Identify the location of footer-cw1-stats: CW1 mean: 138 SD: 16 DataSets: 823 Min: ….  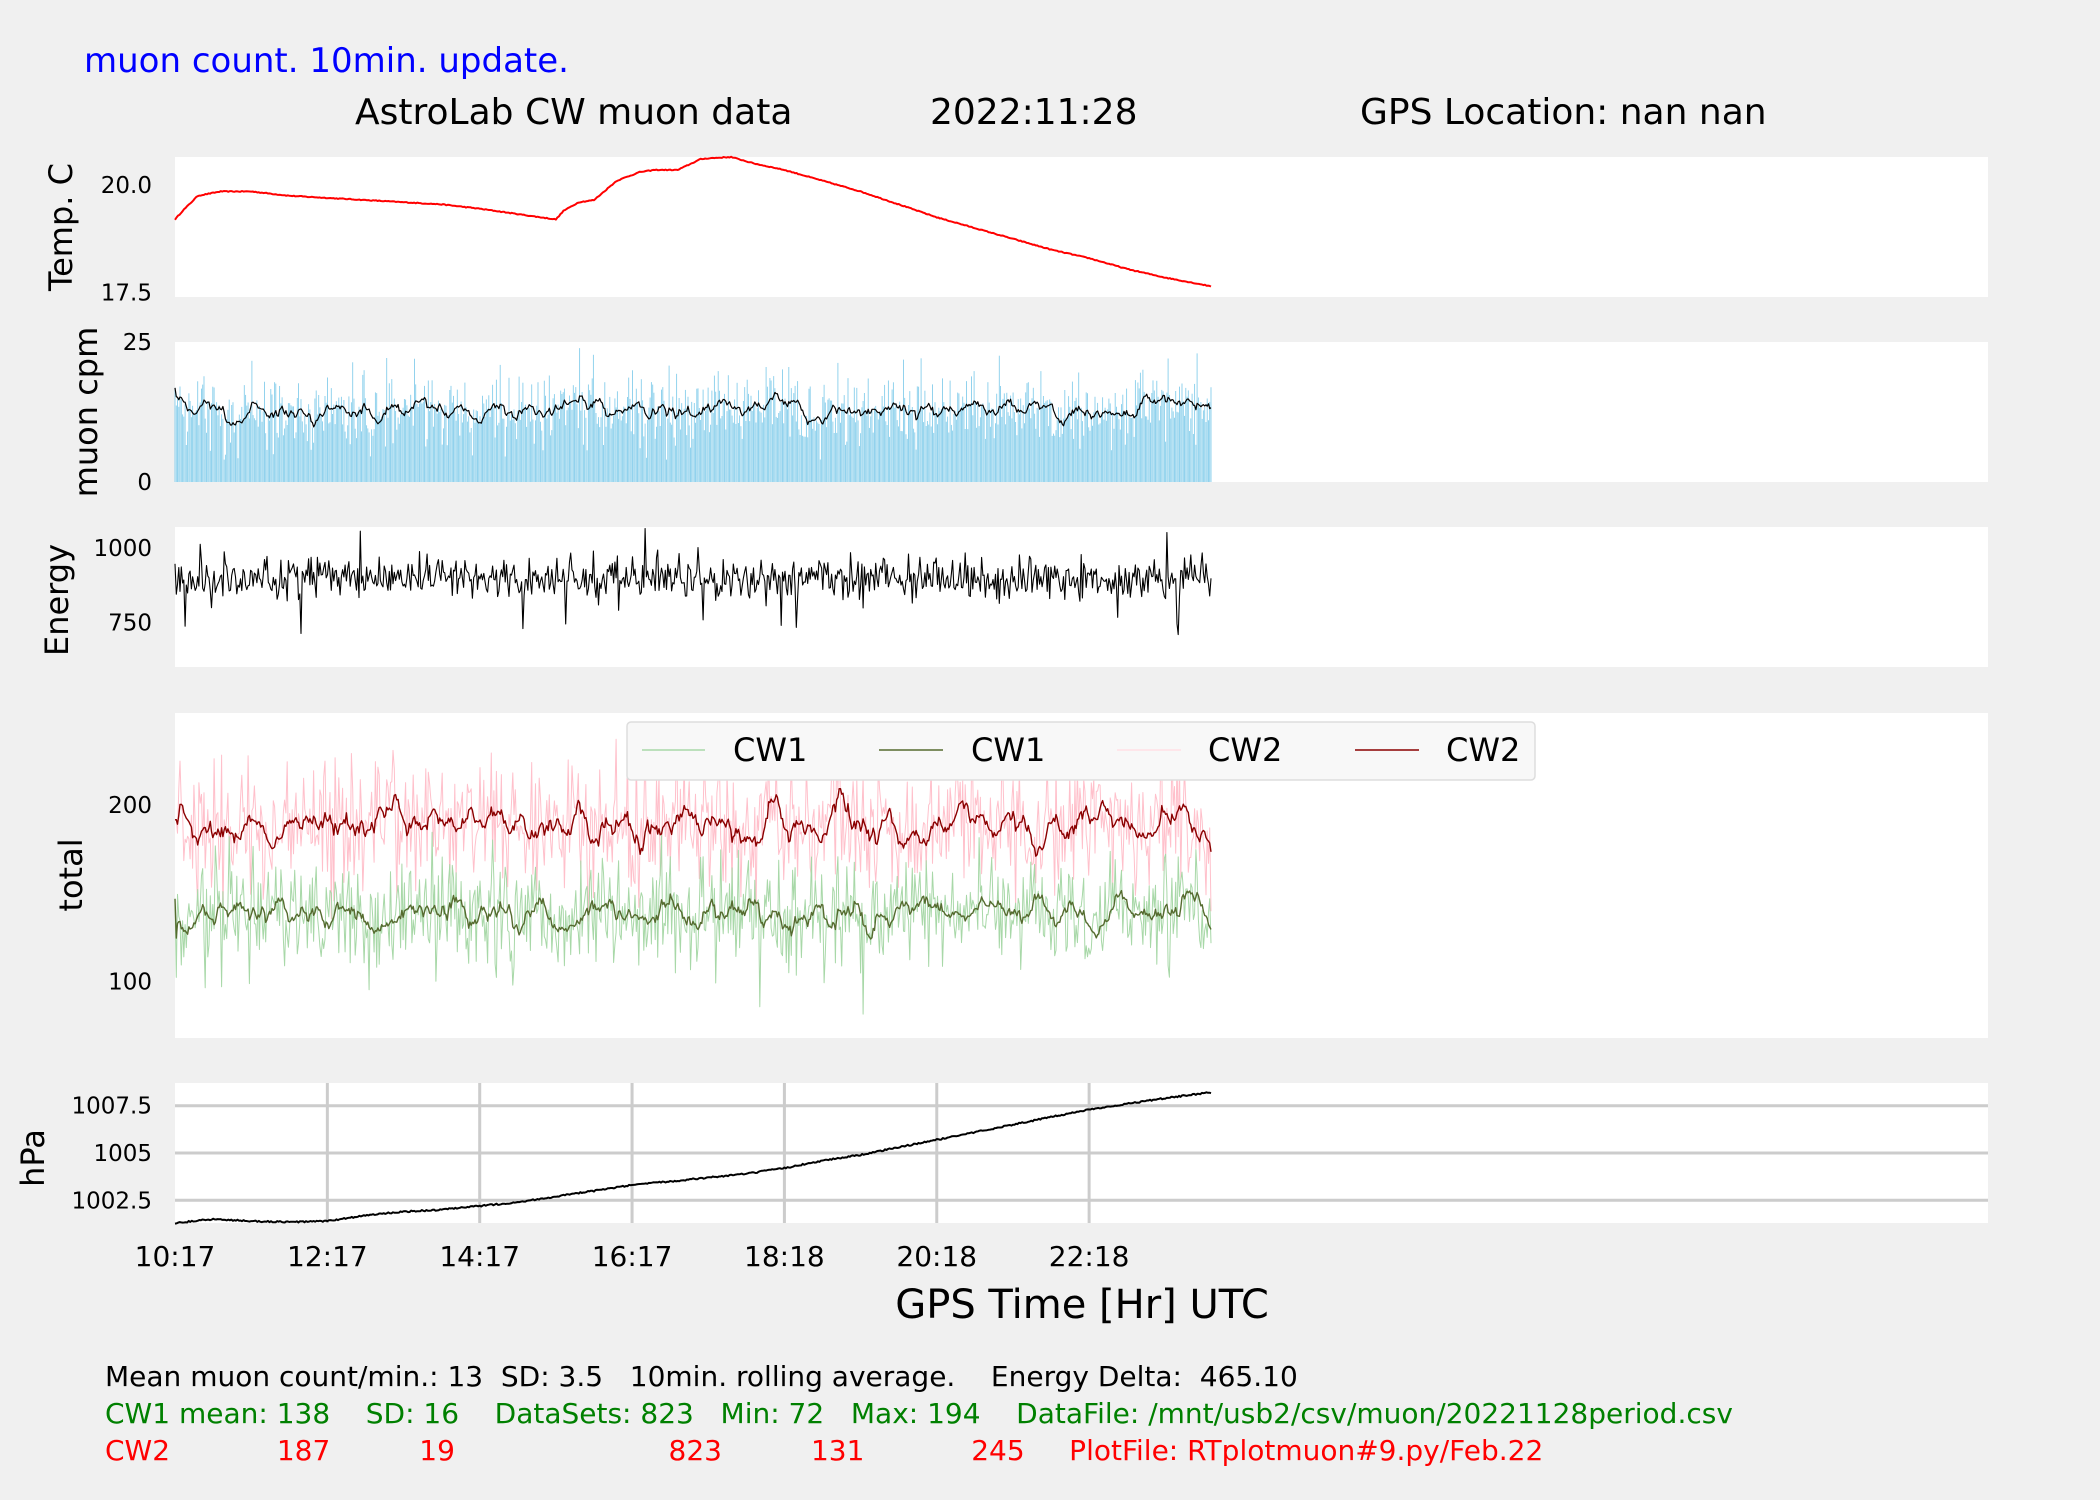
(919, 1413).